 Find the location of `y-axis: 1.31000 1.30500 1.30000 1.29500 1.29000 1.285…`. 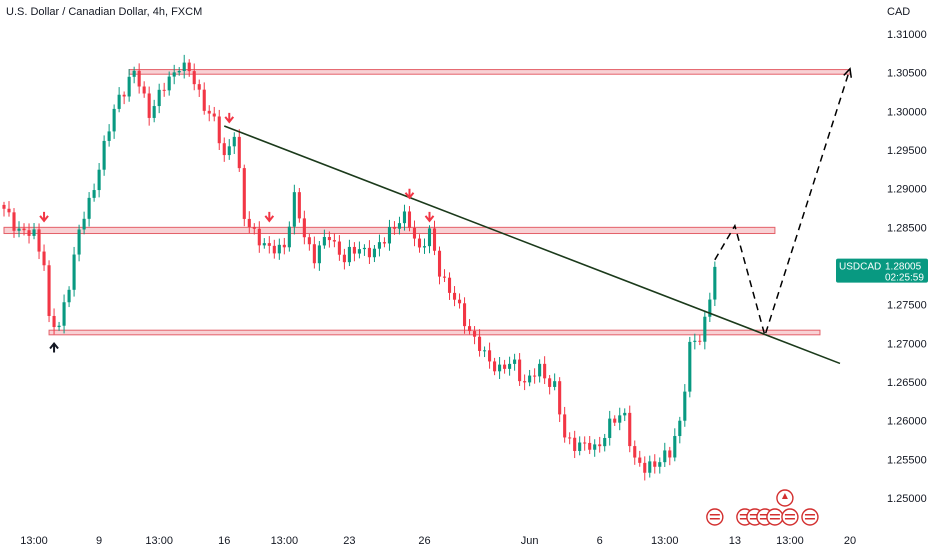

y-axis: 1.31000 1.30500 1.30000 1.29500 1.29000 1.285… is located at coordinates (907, 267).